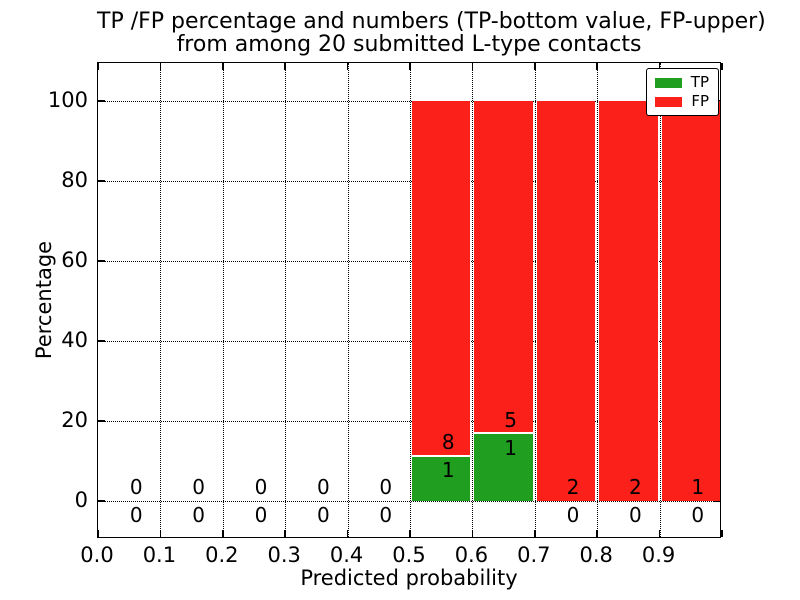  What do you see at coordinates (74, 420) in the screenshot?
I see `y-tick-label-20: 20` at bounding box center [74, 420].